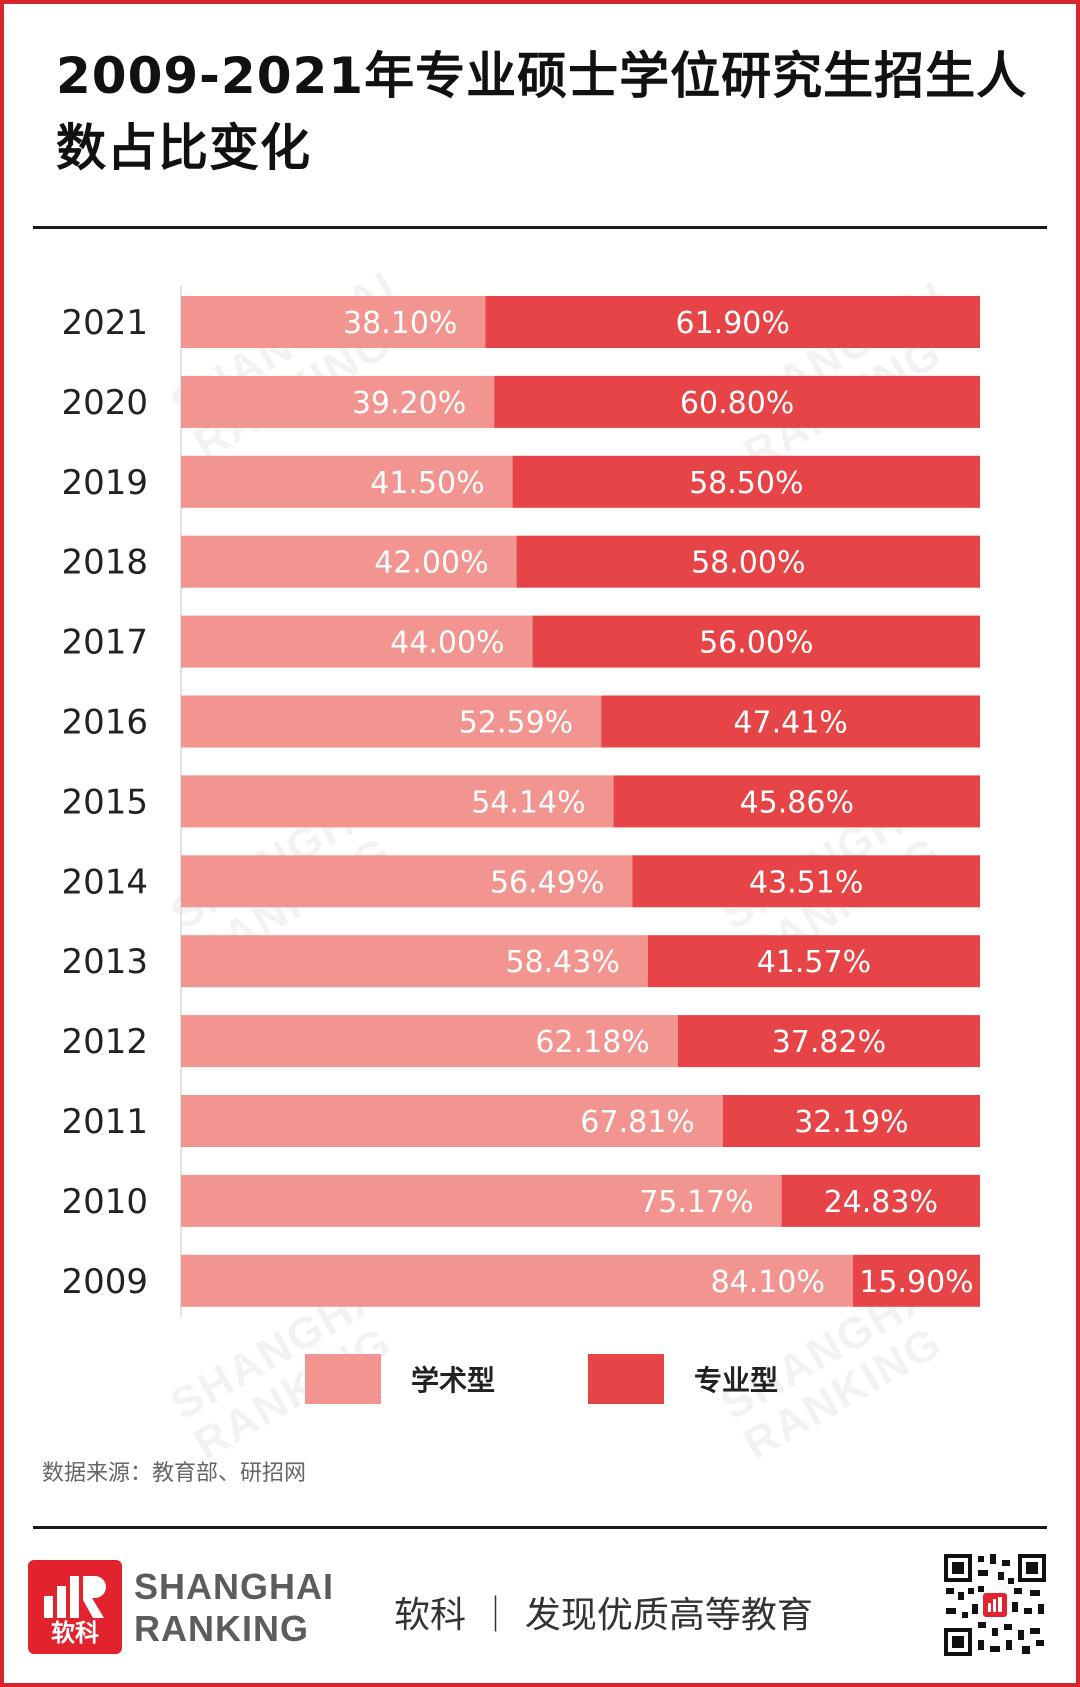  I want to click on qr-code-icon, so click(995, 1605).